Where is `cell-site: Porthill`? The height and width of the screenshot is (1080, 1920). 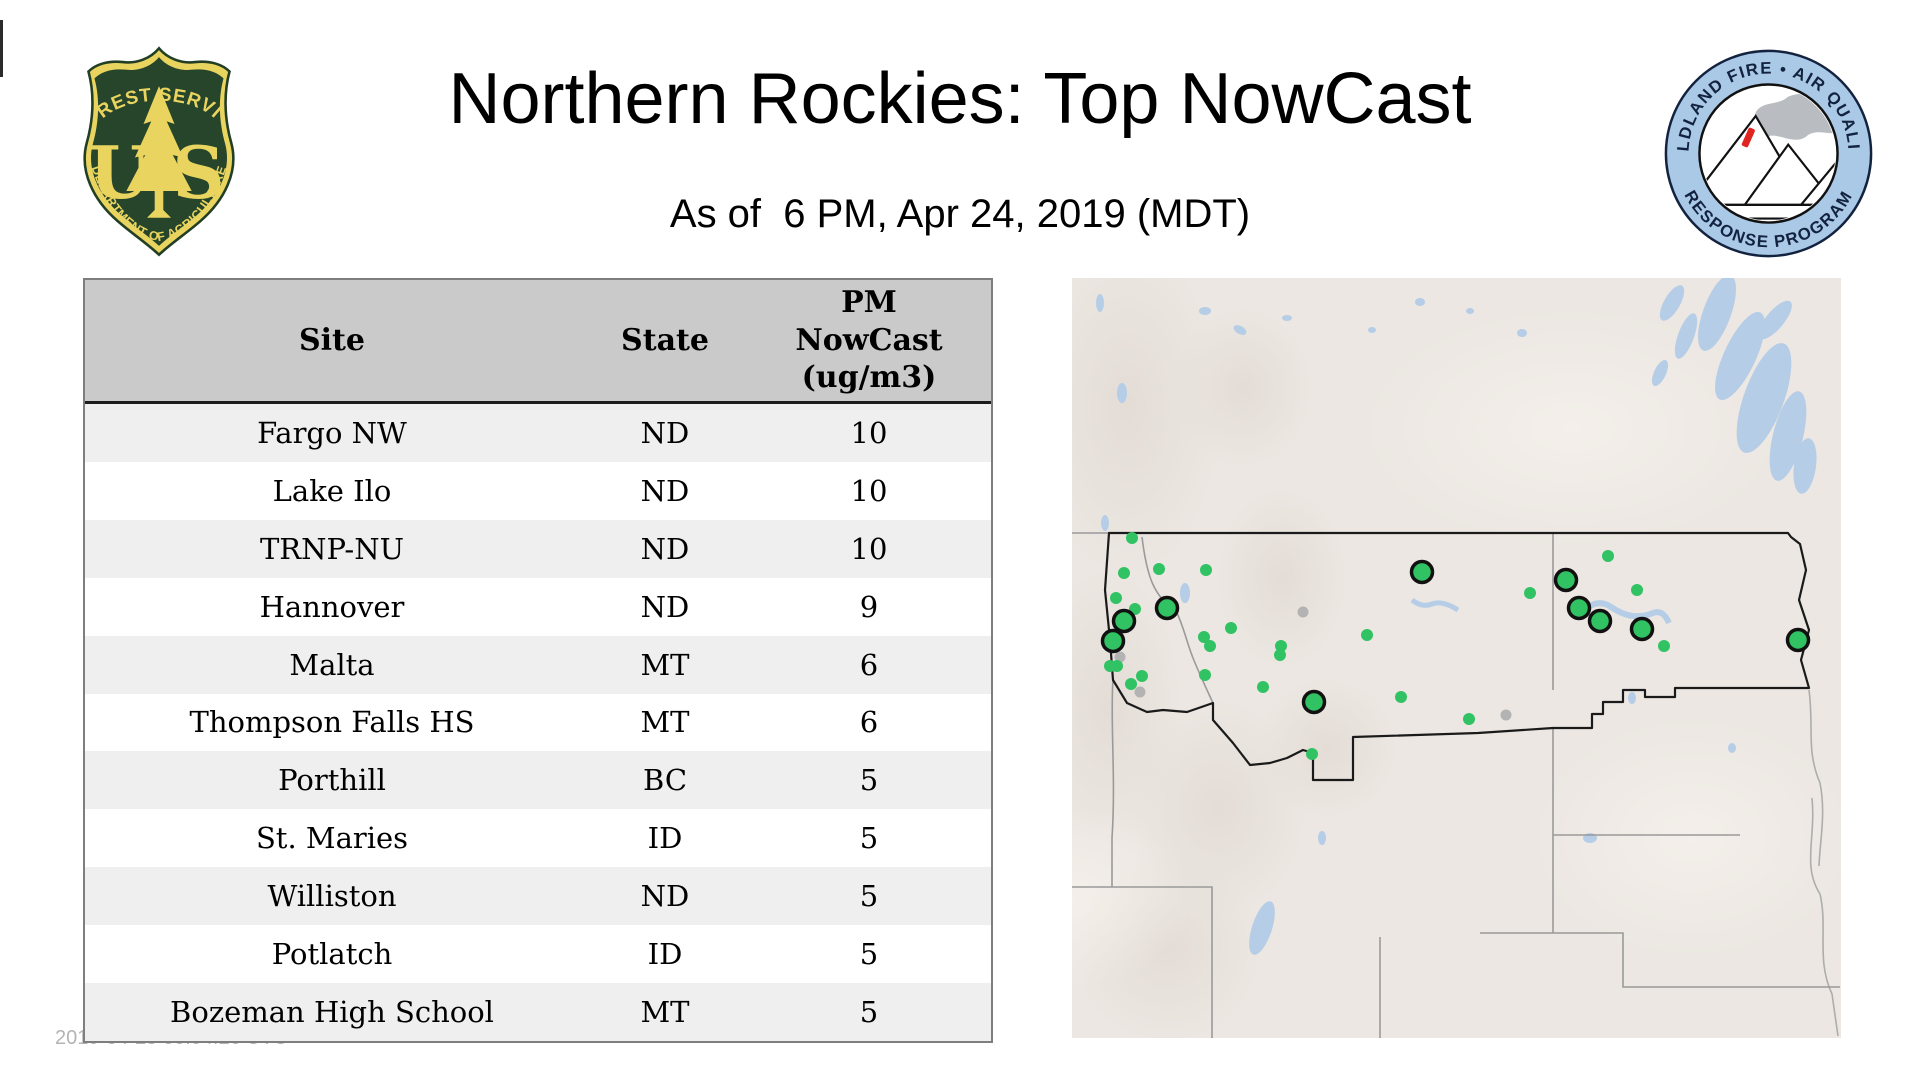
cell-site: Porthill is located at coordinates (332, 780).